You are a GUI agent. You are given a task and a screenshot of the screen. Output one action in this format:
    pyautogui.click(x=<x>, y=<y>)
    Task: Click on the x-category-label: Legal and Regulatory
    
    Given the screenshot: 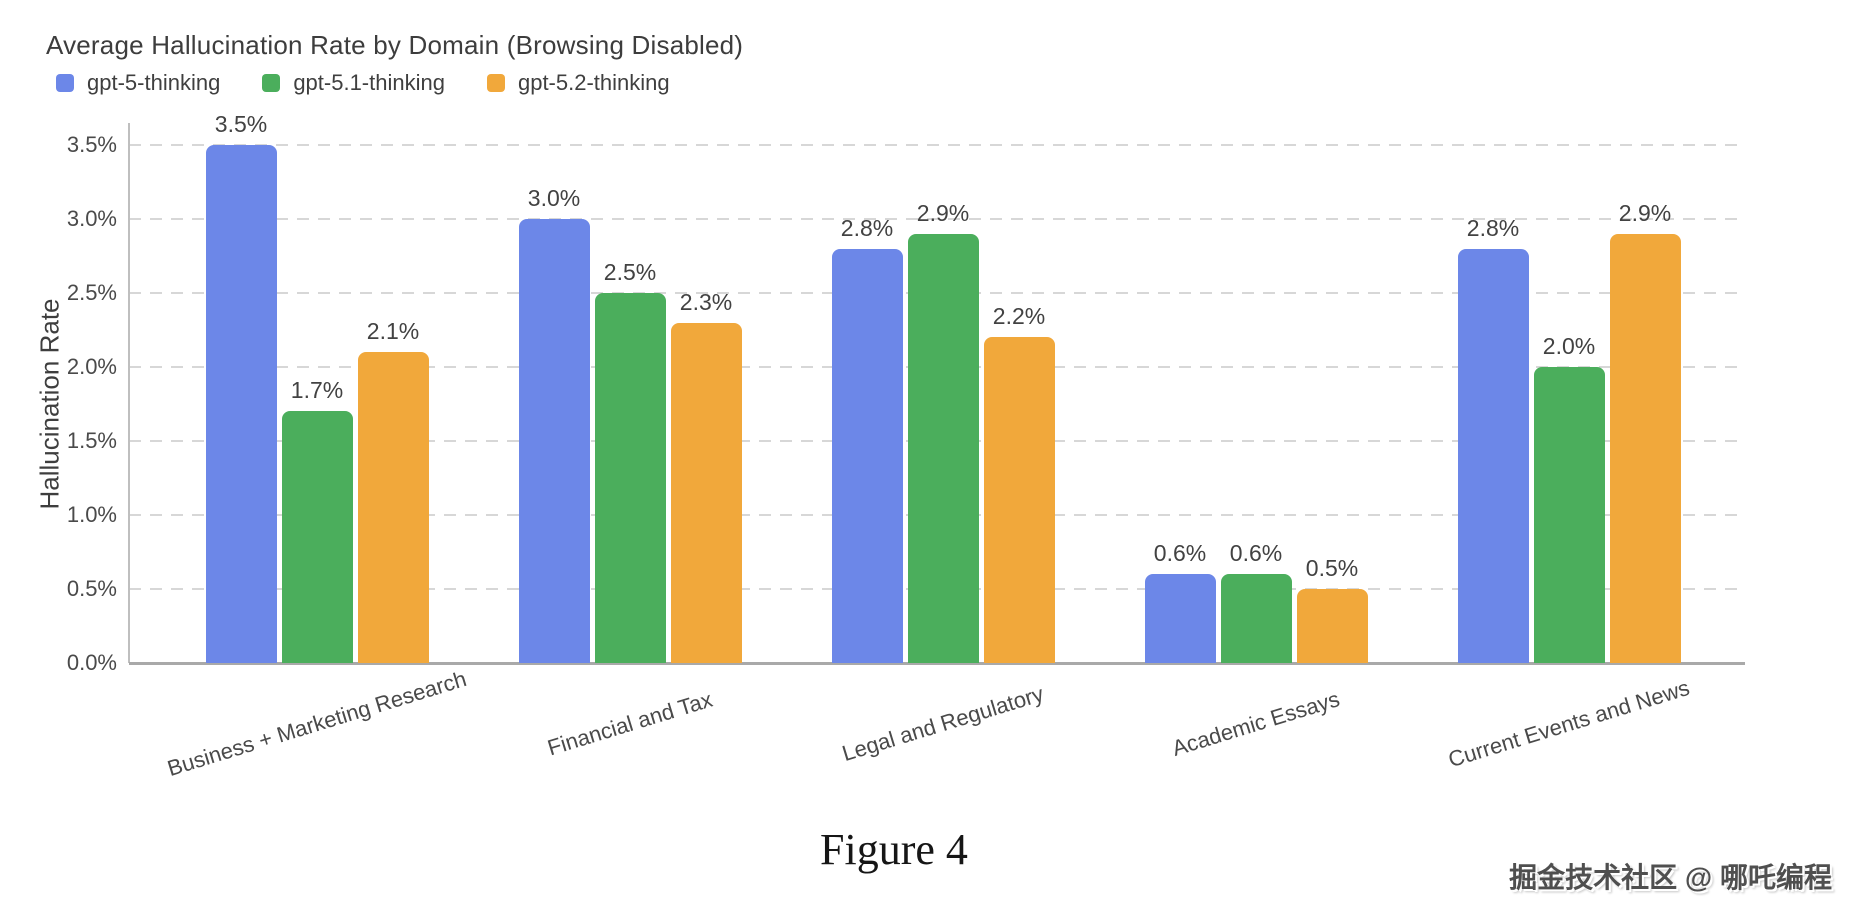 What is the action you would take?
    pyautogui.click(x=943, y=723)
    